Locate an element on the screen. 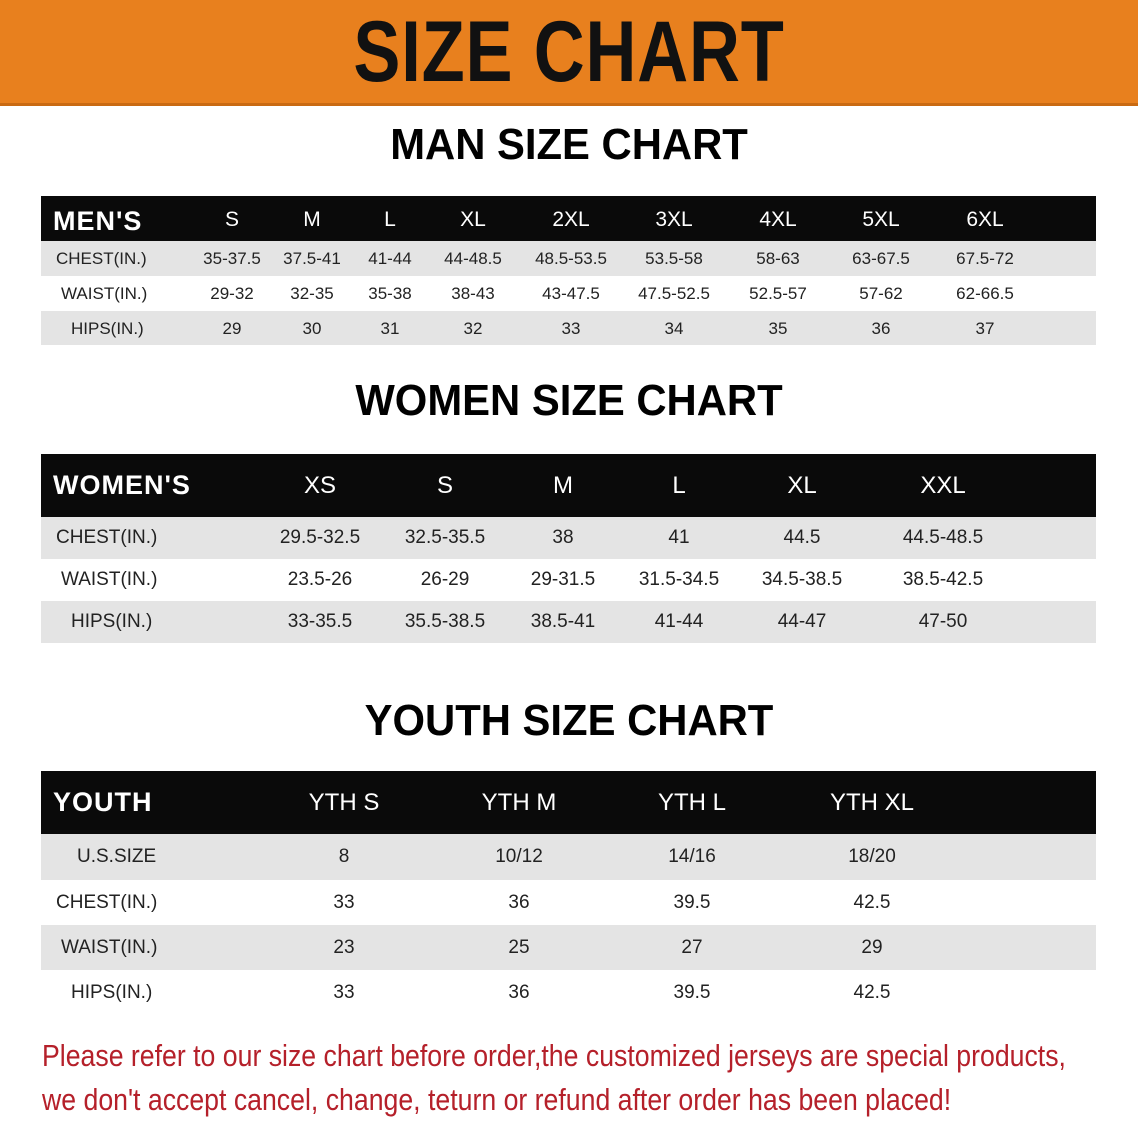 This screenshot has width=1138, height=1132. header-size: YTH L is located at coordinates (692, 802).